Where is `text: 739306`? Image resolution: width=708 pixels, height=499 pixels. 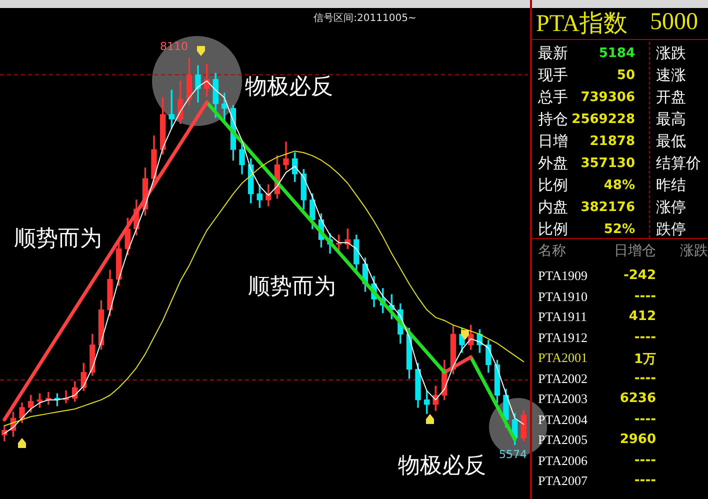 text: 739306 is located at coordinates (607, 97).